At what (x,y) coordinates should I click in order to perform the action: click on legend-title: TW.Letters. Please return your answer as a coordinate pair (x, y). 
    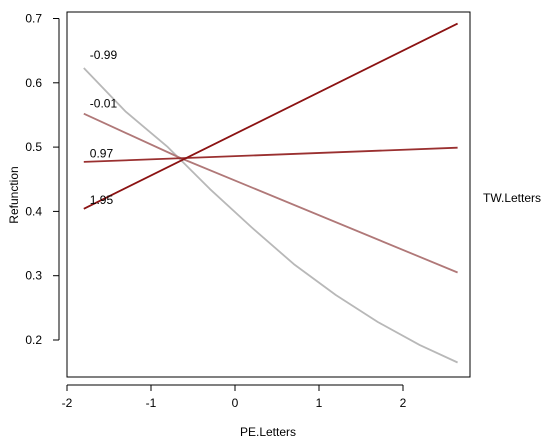
    Looking at the image, I should click on (512, 198).